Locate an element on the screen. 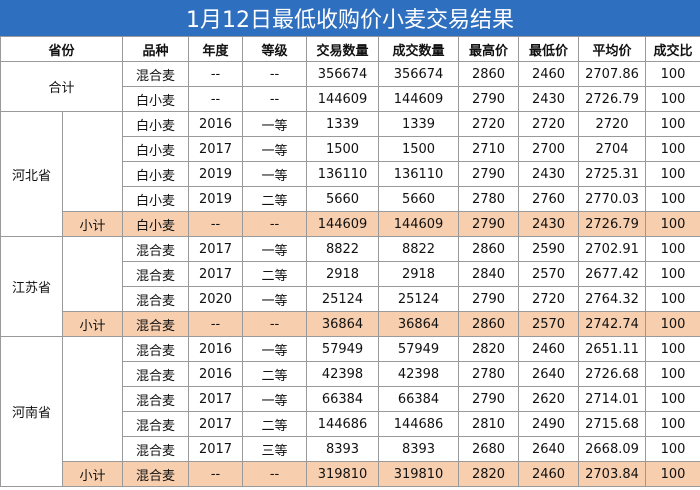 Image resolution: width=700 pixels, height=490 pixels. header-year: 年度 is located at coordinates (216, 49).